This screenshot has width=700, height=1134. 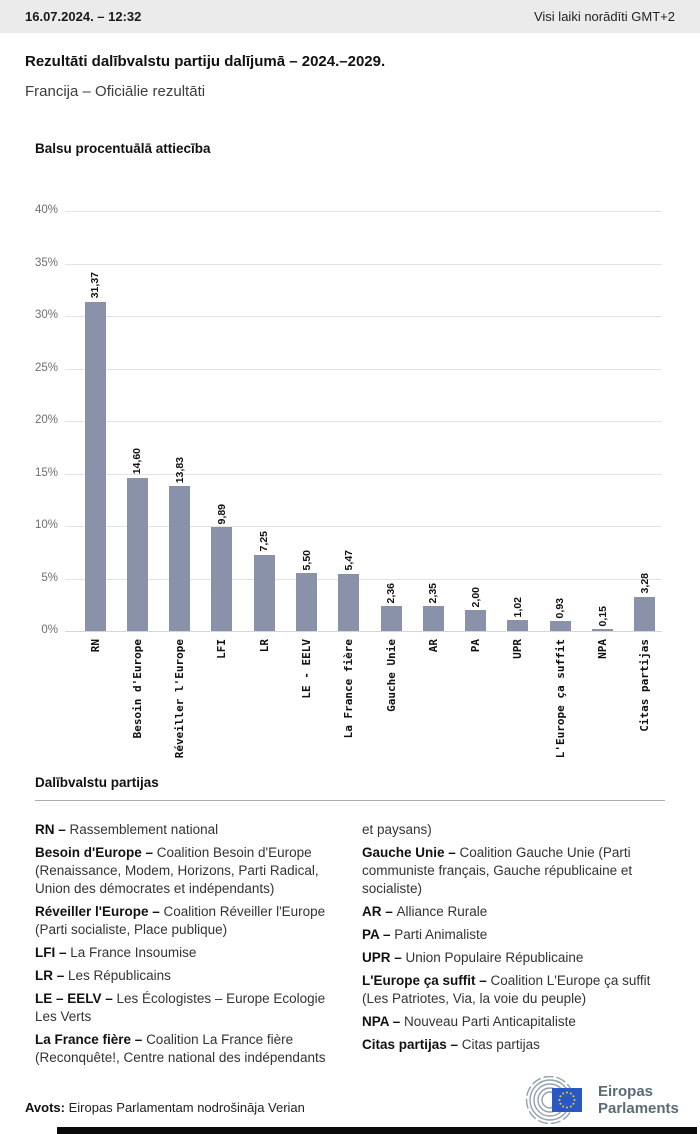 What do you see at coordinates (383, 1021) in the screenshot?
I see `party-abbr: NPA –` at bounding box center [383, 1021].